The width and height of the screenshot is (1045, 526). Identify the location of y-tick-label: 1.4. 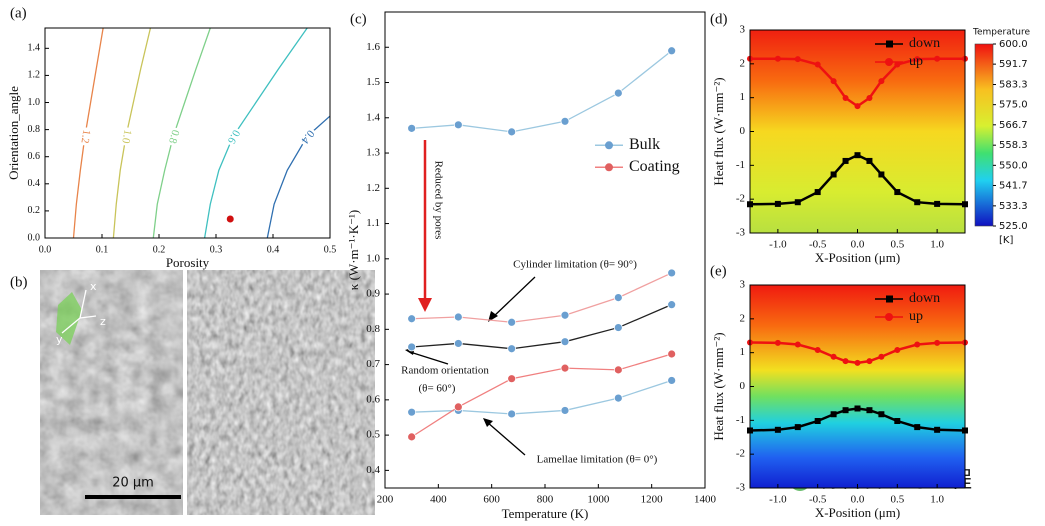
(34, 48).